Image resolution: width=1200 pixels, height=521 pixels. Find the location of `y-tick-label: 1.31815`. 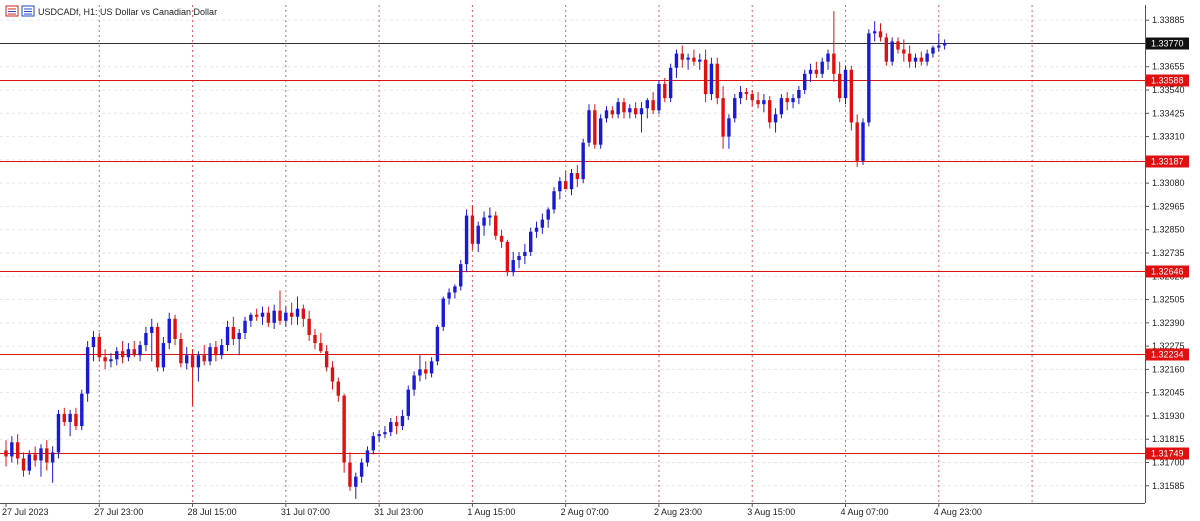

y-tick-label: 1.31815 is located at coordinates (1168, 439).